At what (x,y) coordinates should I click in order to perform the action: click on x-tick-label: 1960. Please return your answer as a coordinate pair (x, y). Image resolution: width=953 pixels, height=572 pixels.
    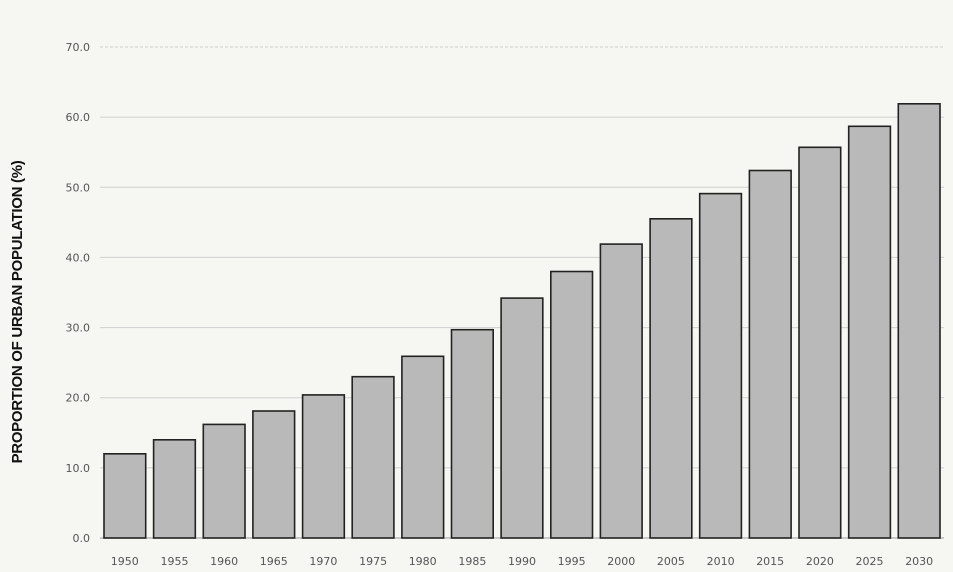
    Looking at the image, I should click on (224, 561).